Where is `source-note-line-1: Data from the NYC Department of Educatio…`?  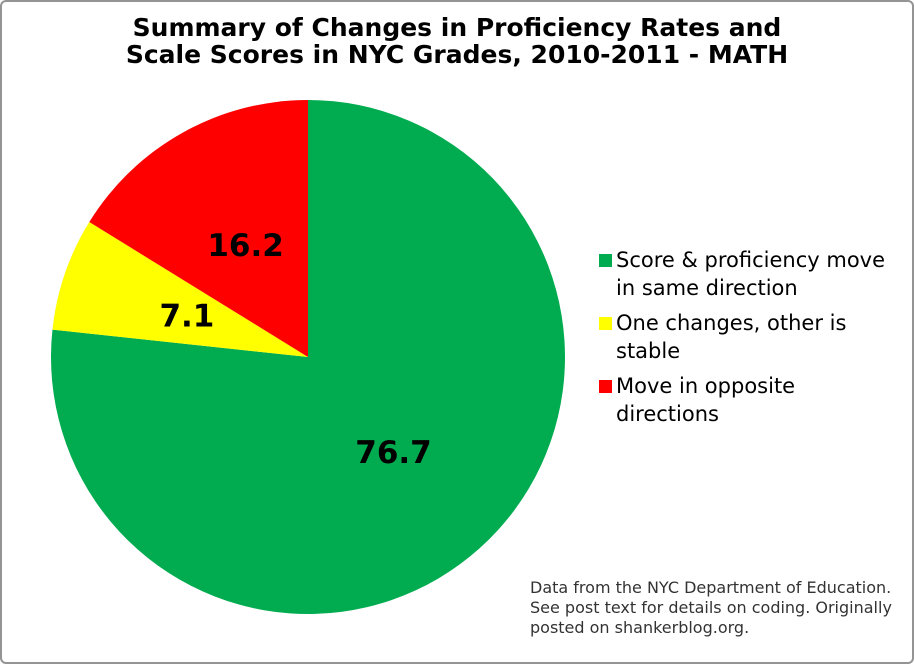 source-note-line-1: Data from the NYC Department of Educatio… is located at coordinates (711, 587).